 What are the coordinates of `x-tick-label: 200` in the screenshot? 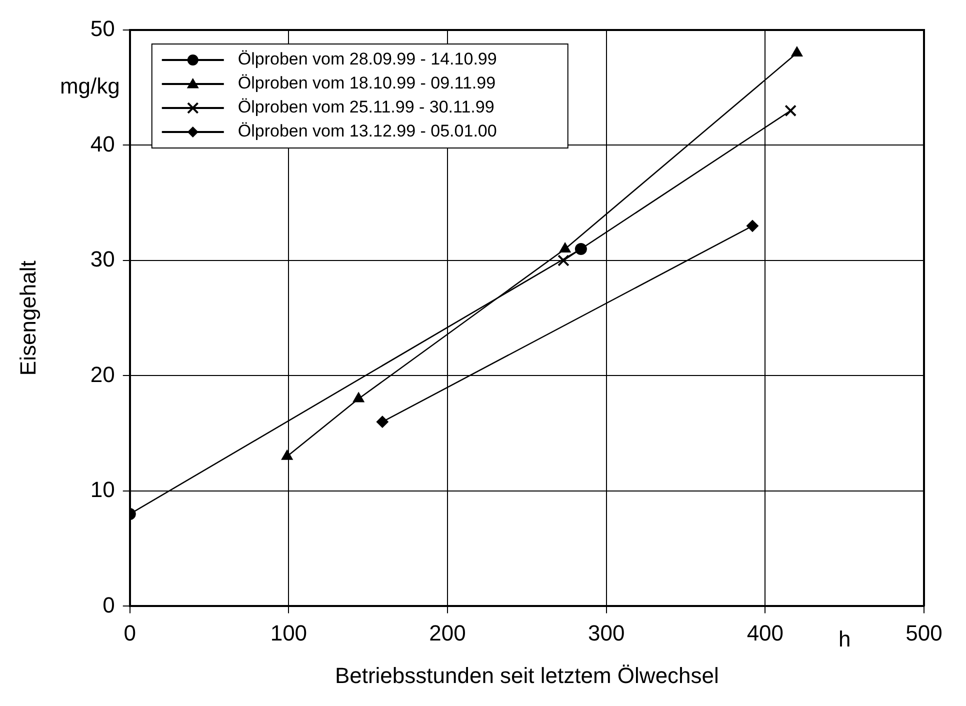 It's located at (447, 633).